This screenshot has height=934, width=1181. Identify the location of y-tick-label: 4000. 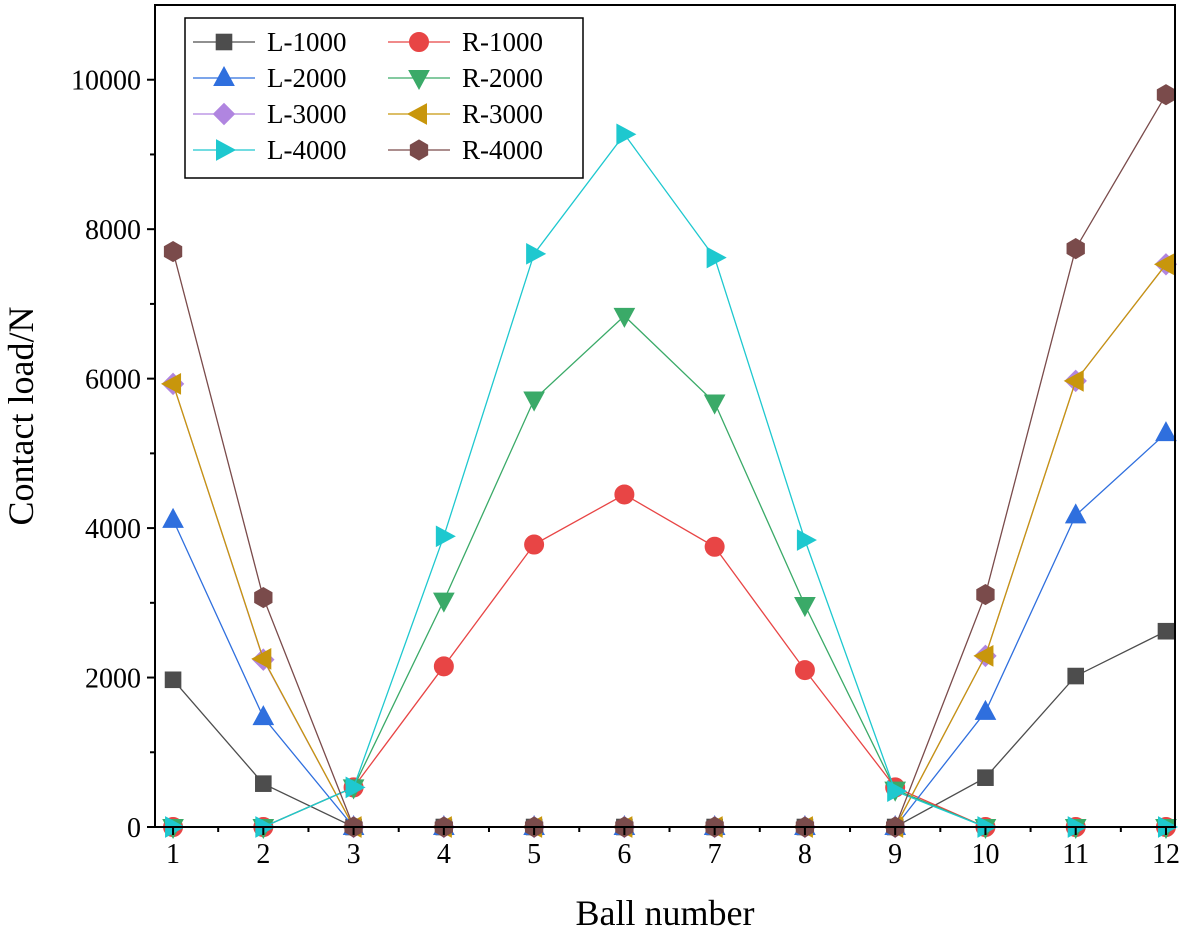
(113, 529).